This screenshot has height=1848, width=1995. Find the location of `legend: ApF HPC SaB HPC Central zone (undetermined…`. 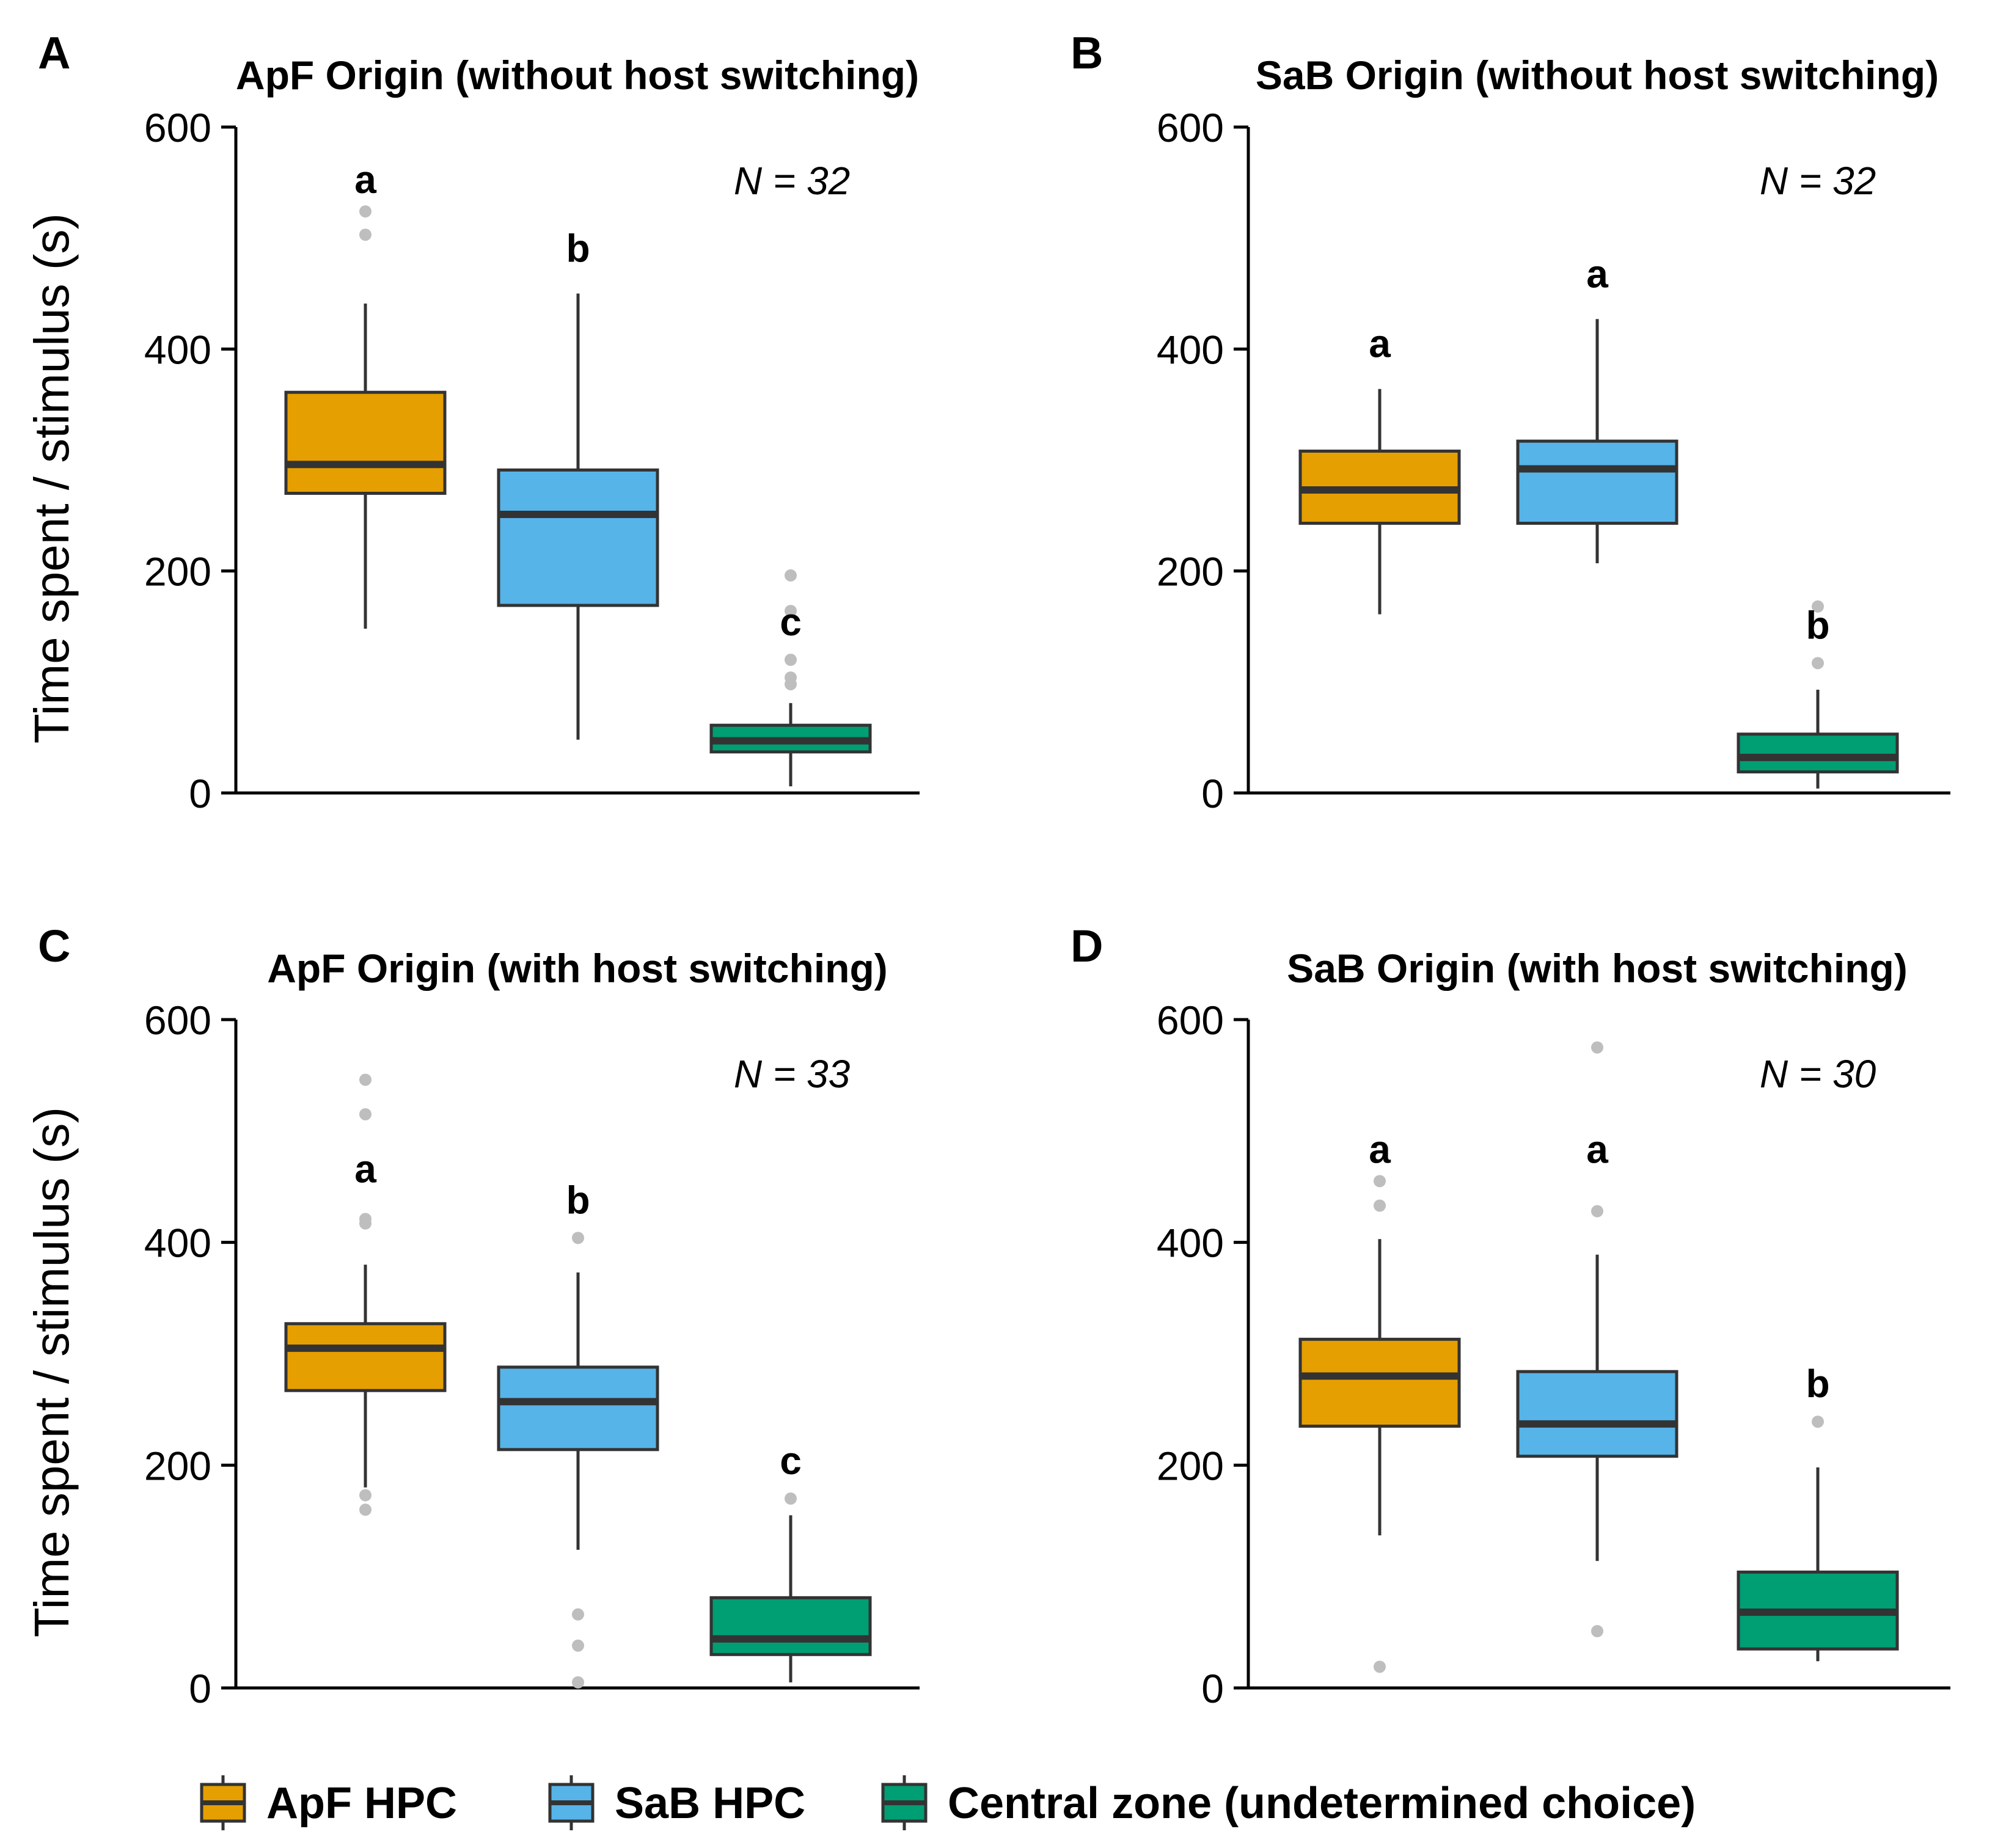

legend: ApF HPC SaB HPC Central zone (undetermined… is located at coordinates (948, 1802).